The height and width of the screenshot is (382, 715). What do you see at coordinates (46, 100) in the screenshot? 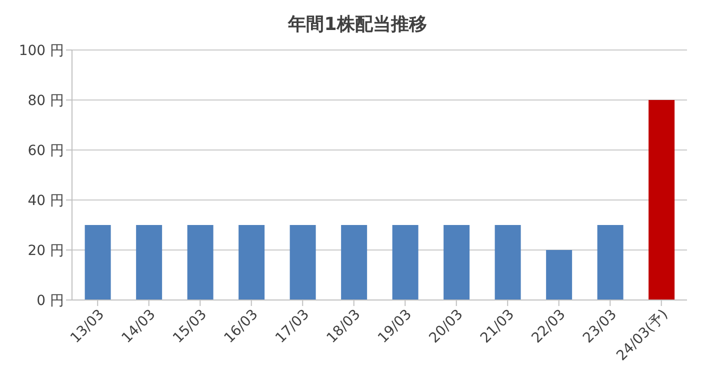
I see `y-tick-label: 80 円` at bounding box center [46, 100].